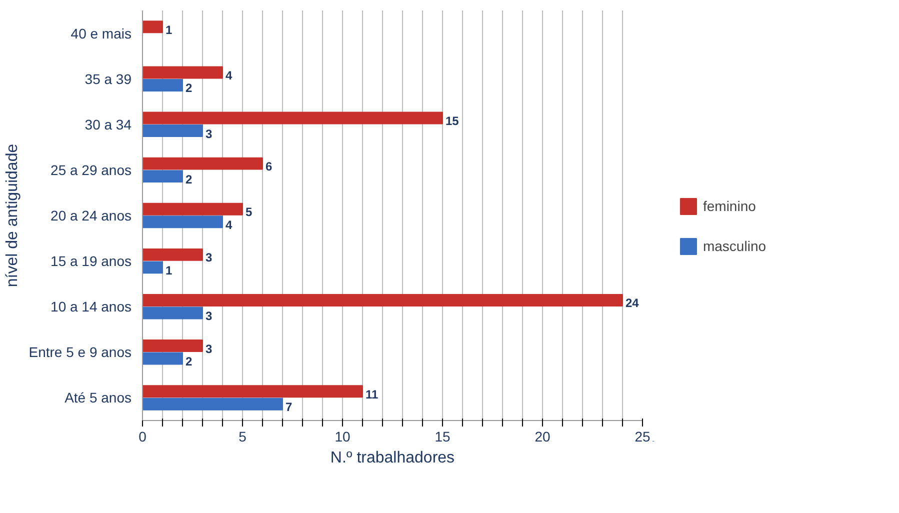  I want to click on x-tick-label: 5, so click(242, 436).